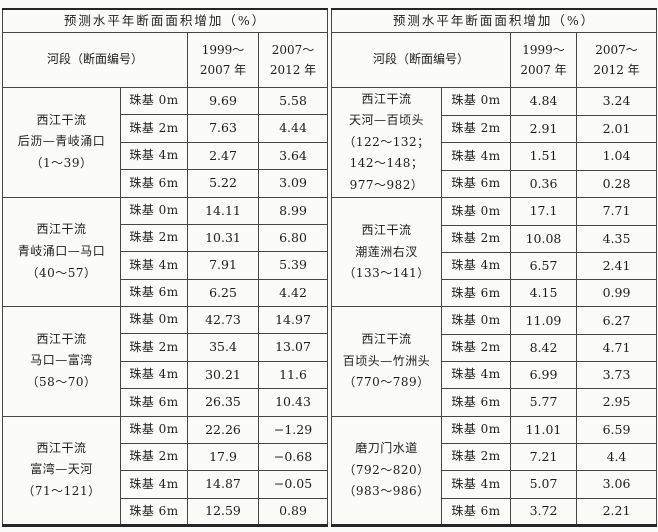  What do you see at coordinates (293, 128) in the screenshot?
I see `value-2007-2012-cell: 4.44` at bounding box center [293, 128].